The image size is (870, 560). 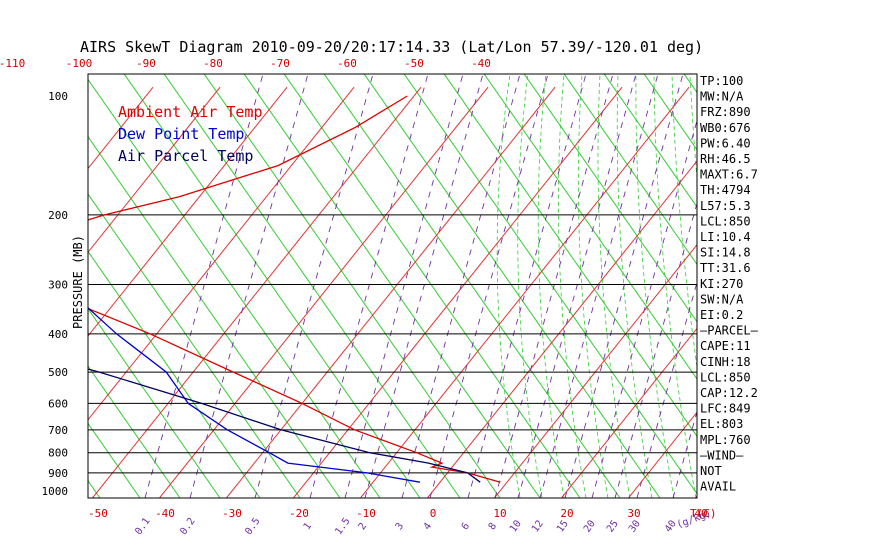 I want to click on pressure-tick-label: 500, so click(x=58, y=372).